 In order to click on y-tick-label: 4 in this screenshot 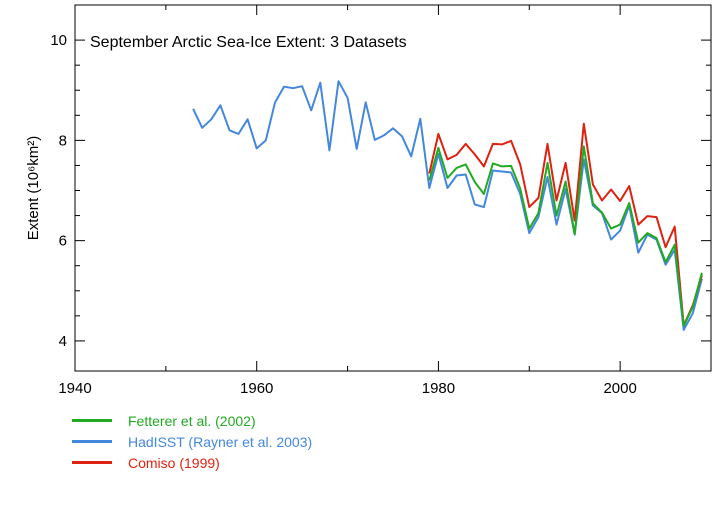, I will do `click(63, 341)`.